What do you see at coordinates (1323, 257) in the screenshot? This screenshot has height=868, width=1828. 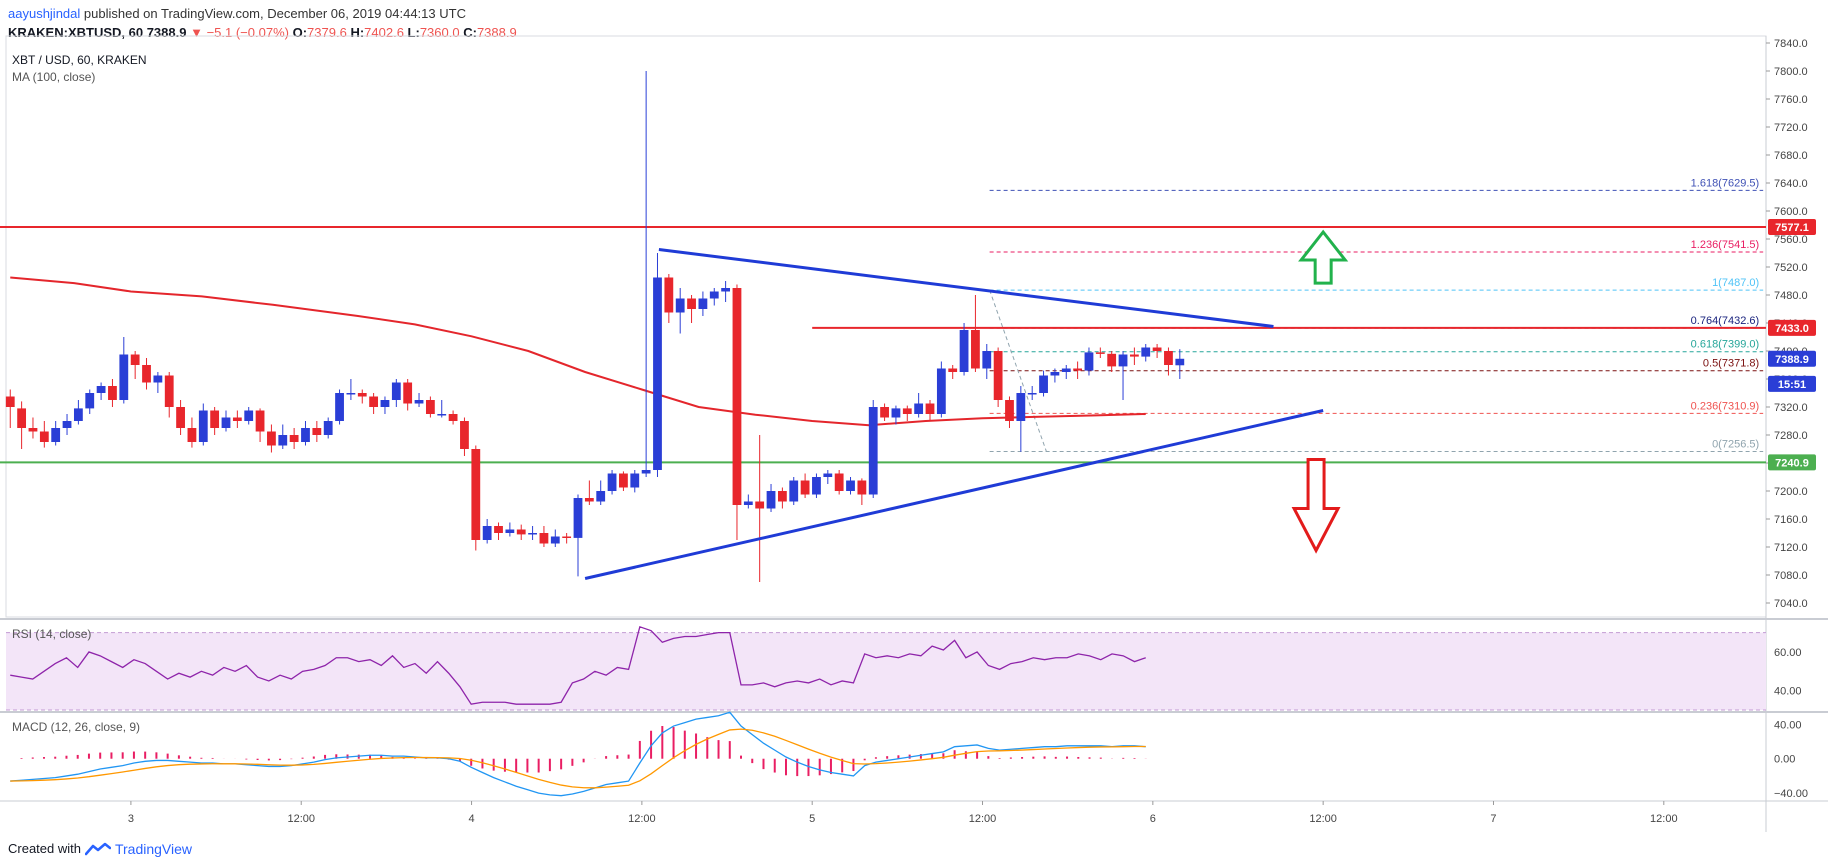 I see `bullish-arrow-icon` at bounding box center [1323, 257].